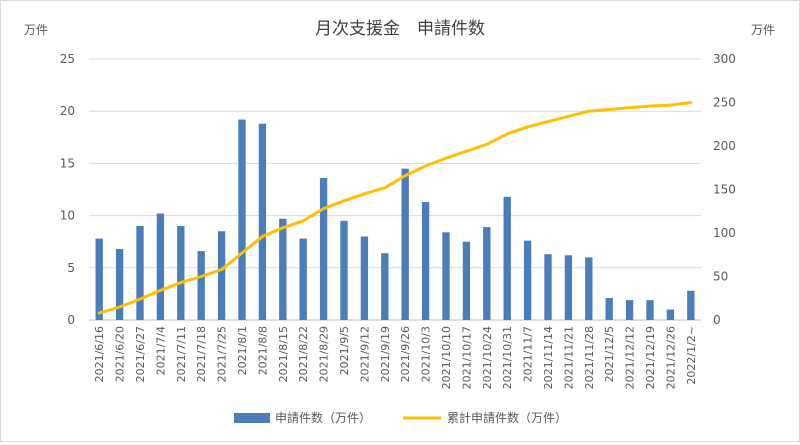  Describe the element at coordinates (487, 357) in the screenshot. I see `x-axis-tick-label: 2021/10/24` at that location.